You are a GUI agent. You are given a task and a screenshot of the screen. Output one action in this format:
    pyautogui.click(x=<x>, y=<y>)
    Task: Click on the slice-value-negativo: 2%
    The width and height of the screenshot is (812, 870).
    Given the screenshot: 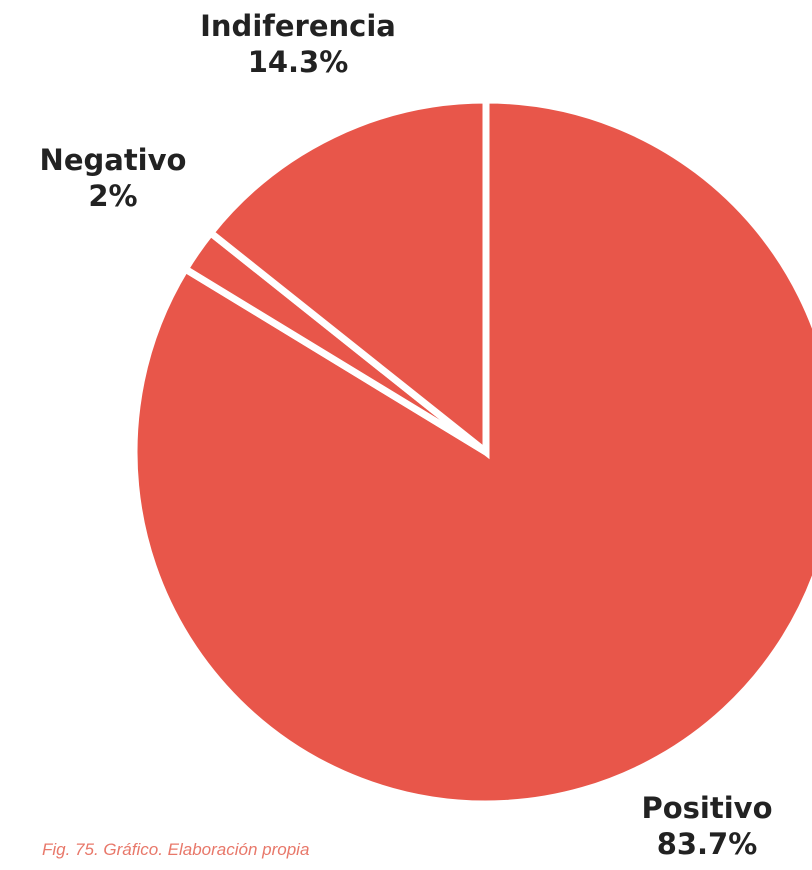 What is the action you would take?
    pyautogui.click(x=113, y=196)
    